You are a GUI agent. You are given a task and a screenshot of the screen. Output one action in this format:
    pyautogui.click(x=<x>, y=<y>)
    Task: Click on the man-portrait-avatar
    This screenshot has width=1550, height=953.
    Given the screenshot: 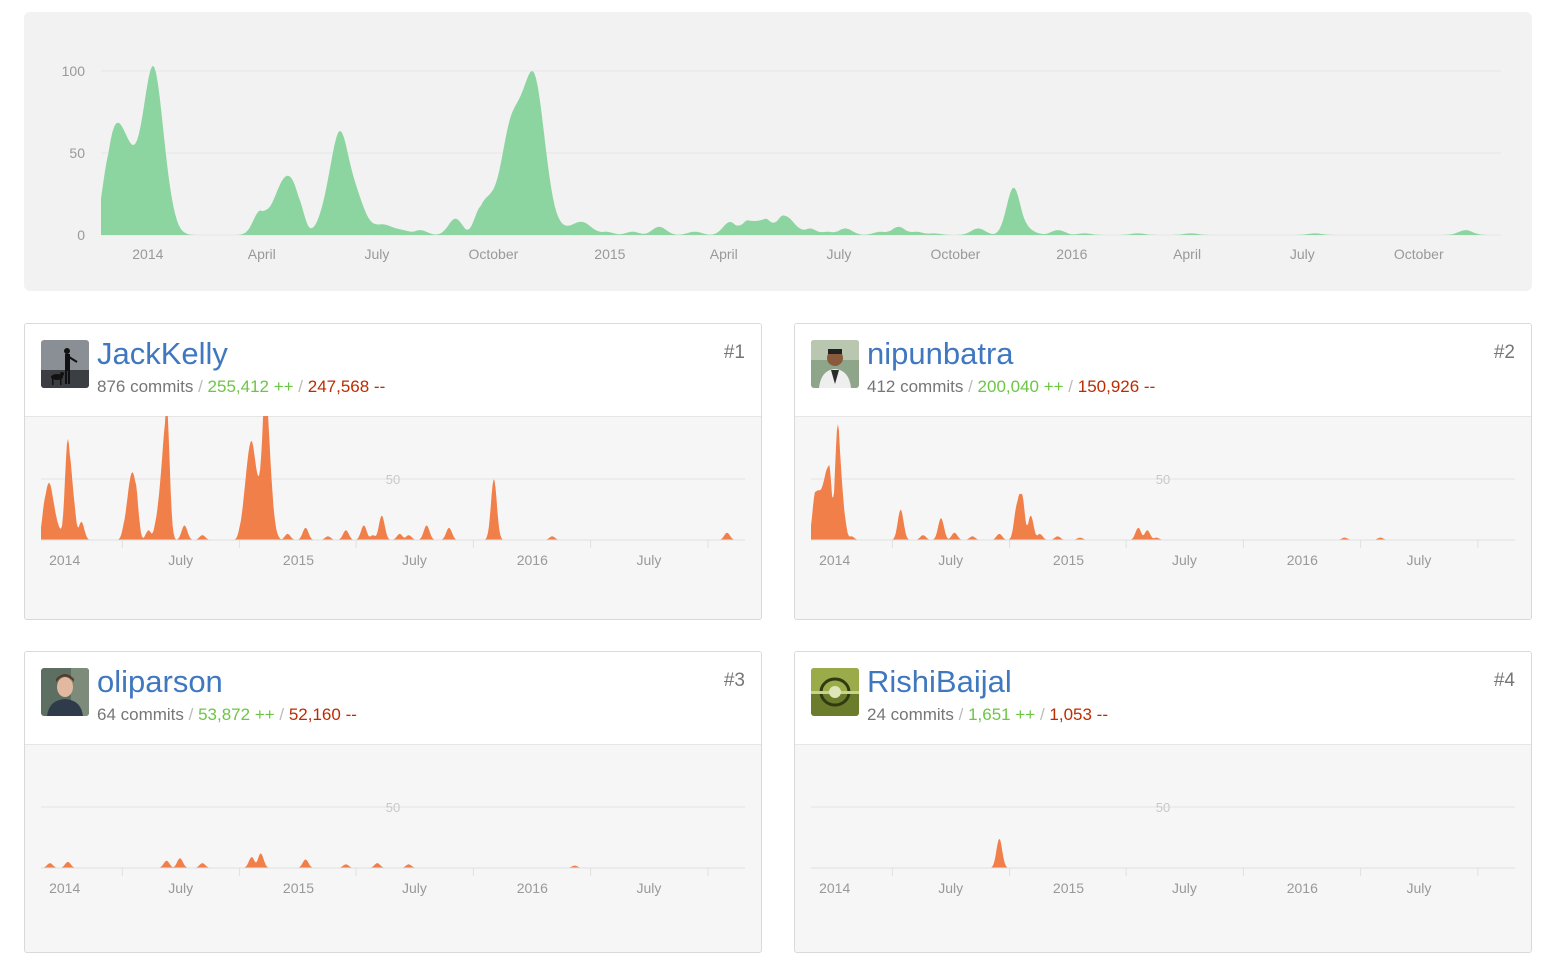 What is the action you would take?
    pyautogui.click(x=65, y=692)
    